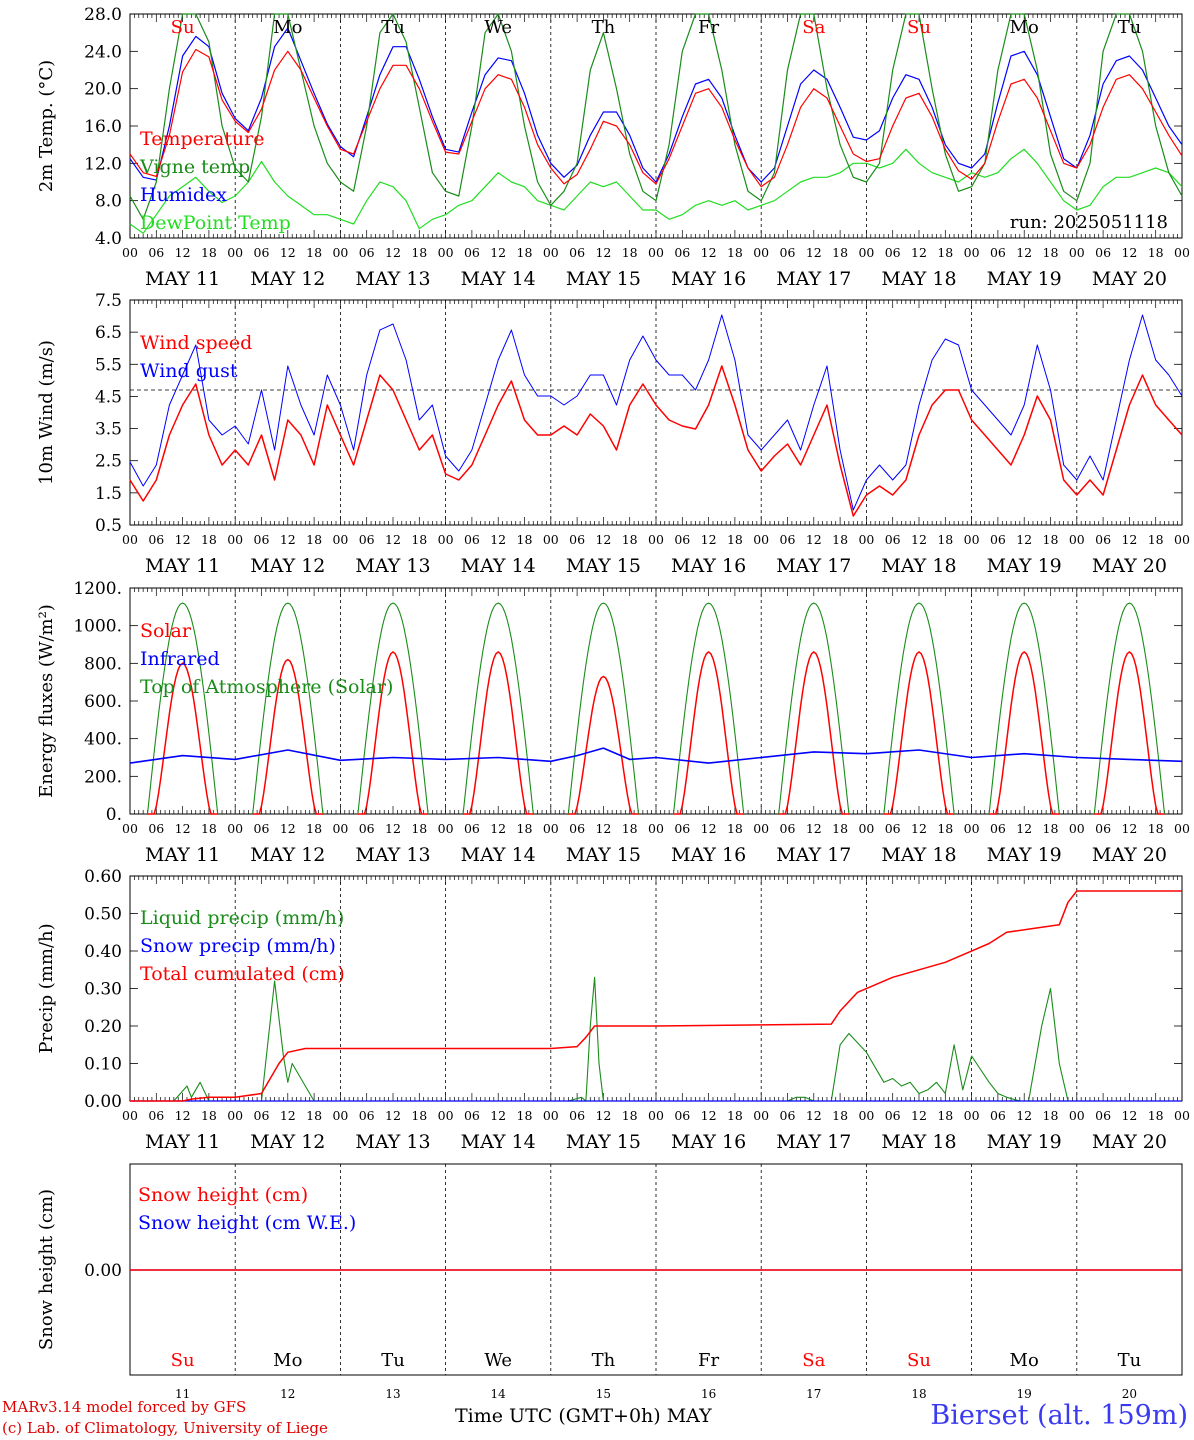 The width and height of the screenshot is (1194, 1440). Describe the element at coordinates (708, 1360) in the screenshot. I see `weekday-label: Fr` at that location.